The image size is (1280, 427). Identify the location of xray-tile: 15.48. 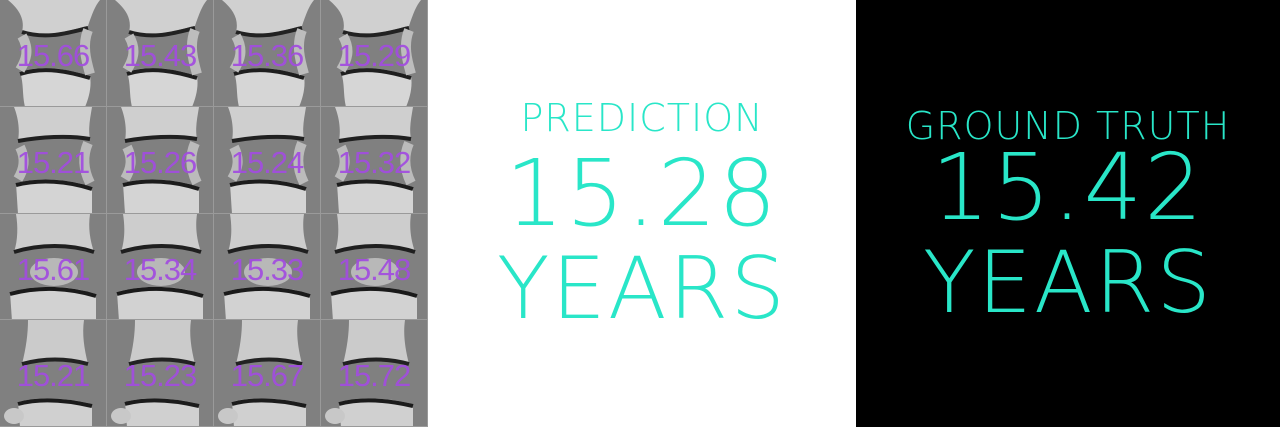
(374, 267).